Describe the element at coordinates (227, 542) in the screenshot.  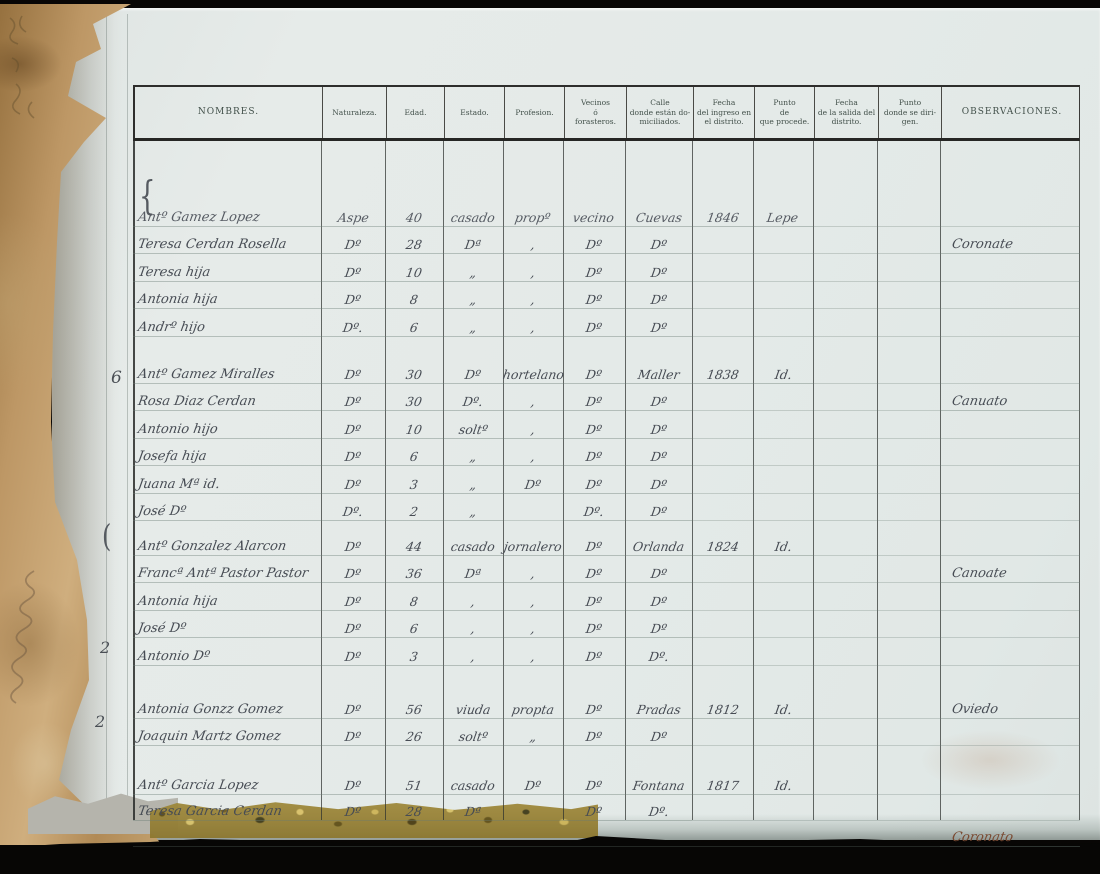
I see `table-cell: Antº Gonzalez Alarcon` at that location.